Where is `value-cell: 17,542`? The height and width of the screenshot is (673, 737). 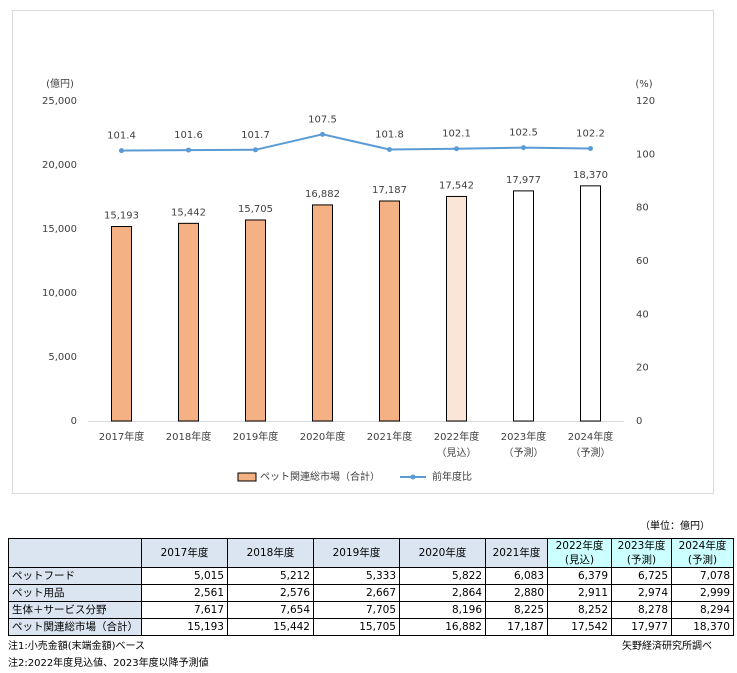 value-cell: 17,542 is located at coordinates (579, 627).